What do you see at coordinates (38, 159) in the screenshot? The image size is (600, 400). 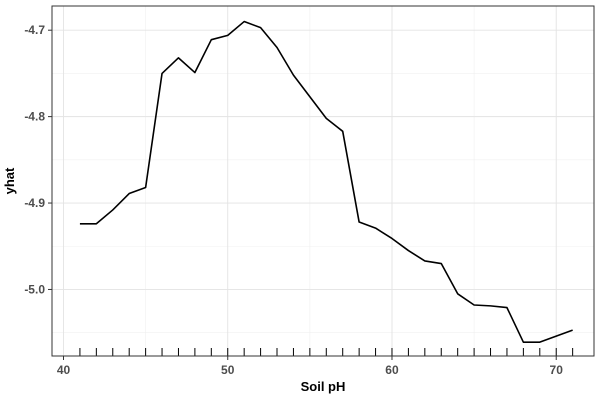 I see `y-axis: -4.7 -4.8 -4.9 -5.0` at bounding box center [38, 159].